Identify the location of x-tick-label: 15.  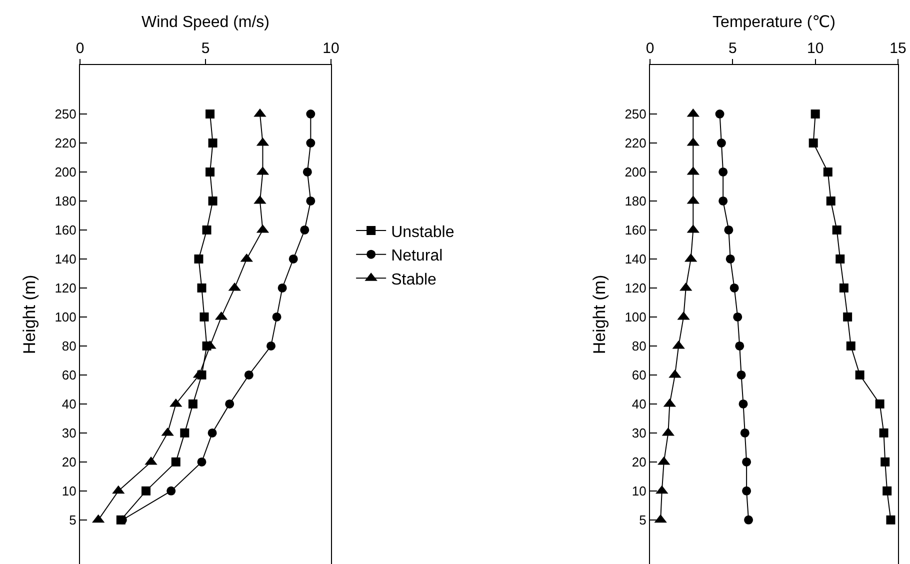
(898, 48).